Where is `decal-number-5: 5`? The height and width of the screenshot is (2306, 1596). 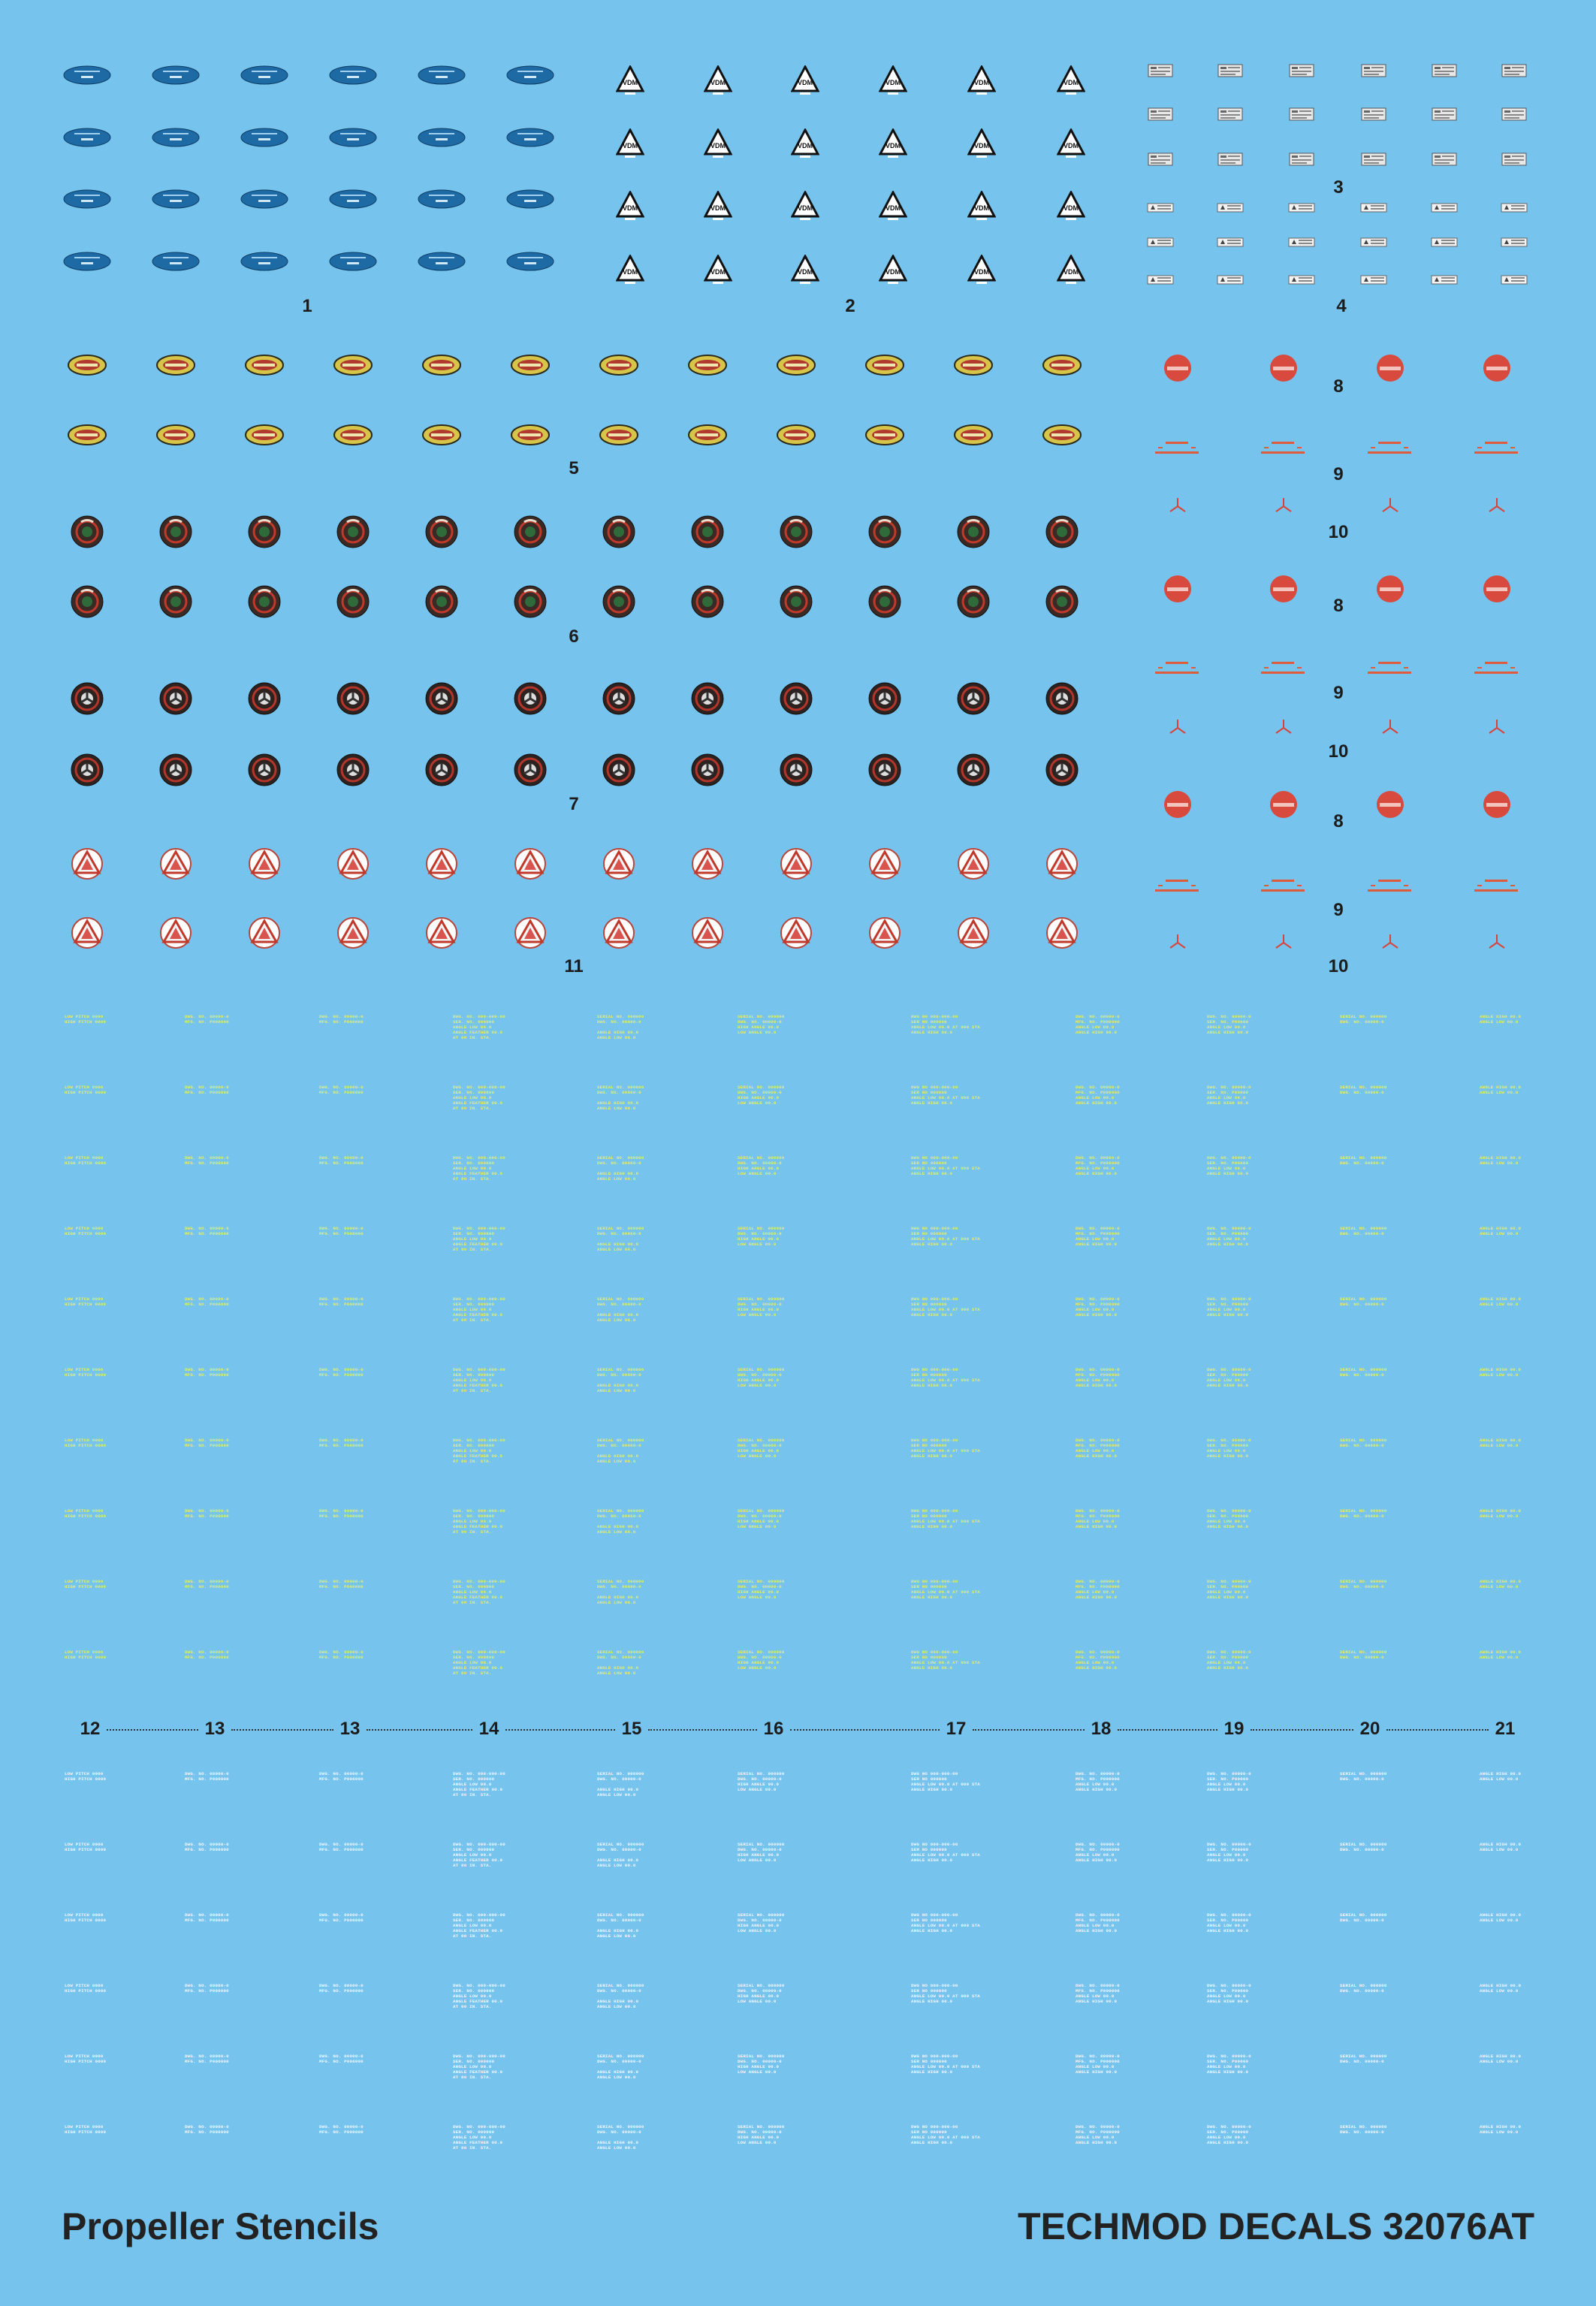
decal-number-5: 5 is located at coordinates (574, 468).